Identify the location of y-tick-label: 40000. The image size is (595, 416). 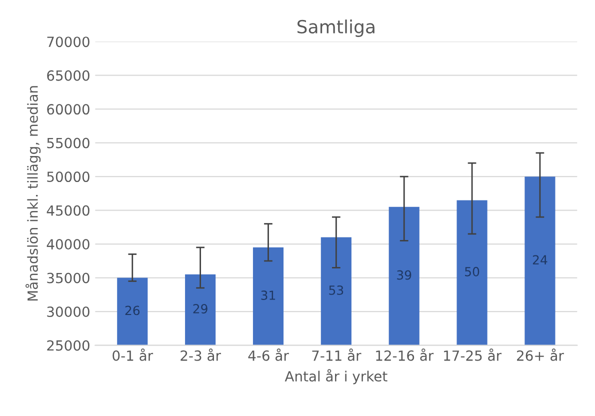
(68, 244).